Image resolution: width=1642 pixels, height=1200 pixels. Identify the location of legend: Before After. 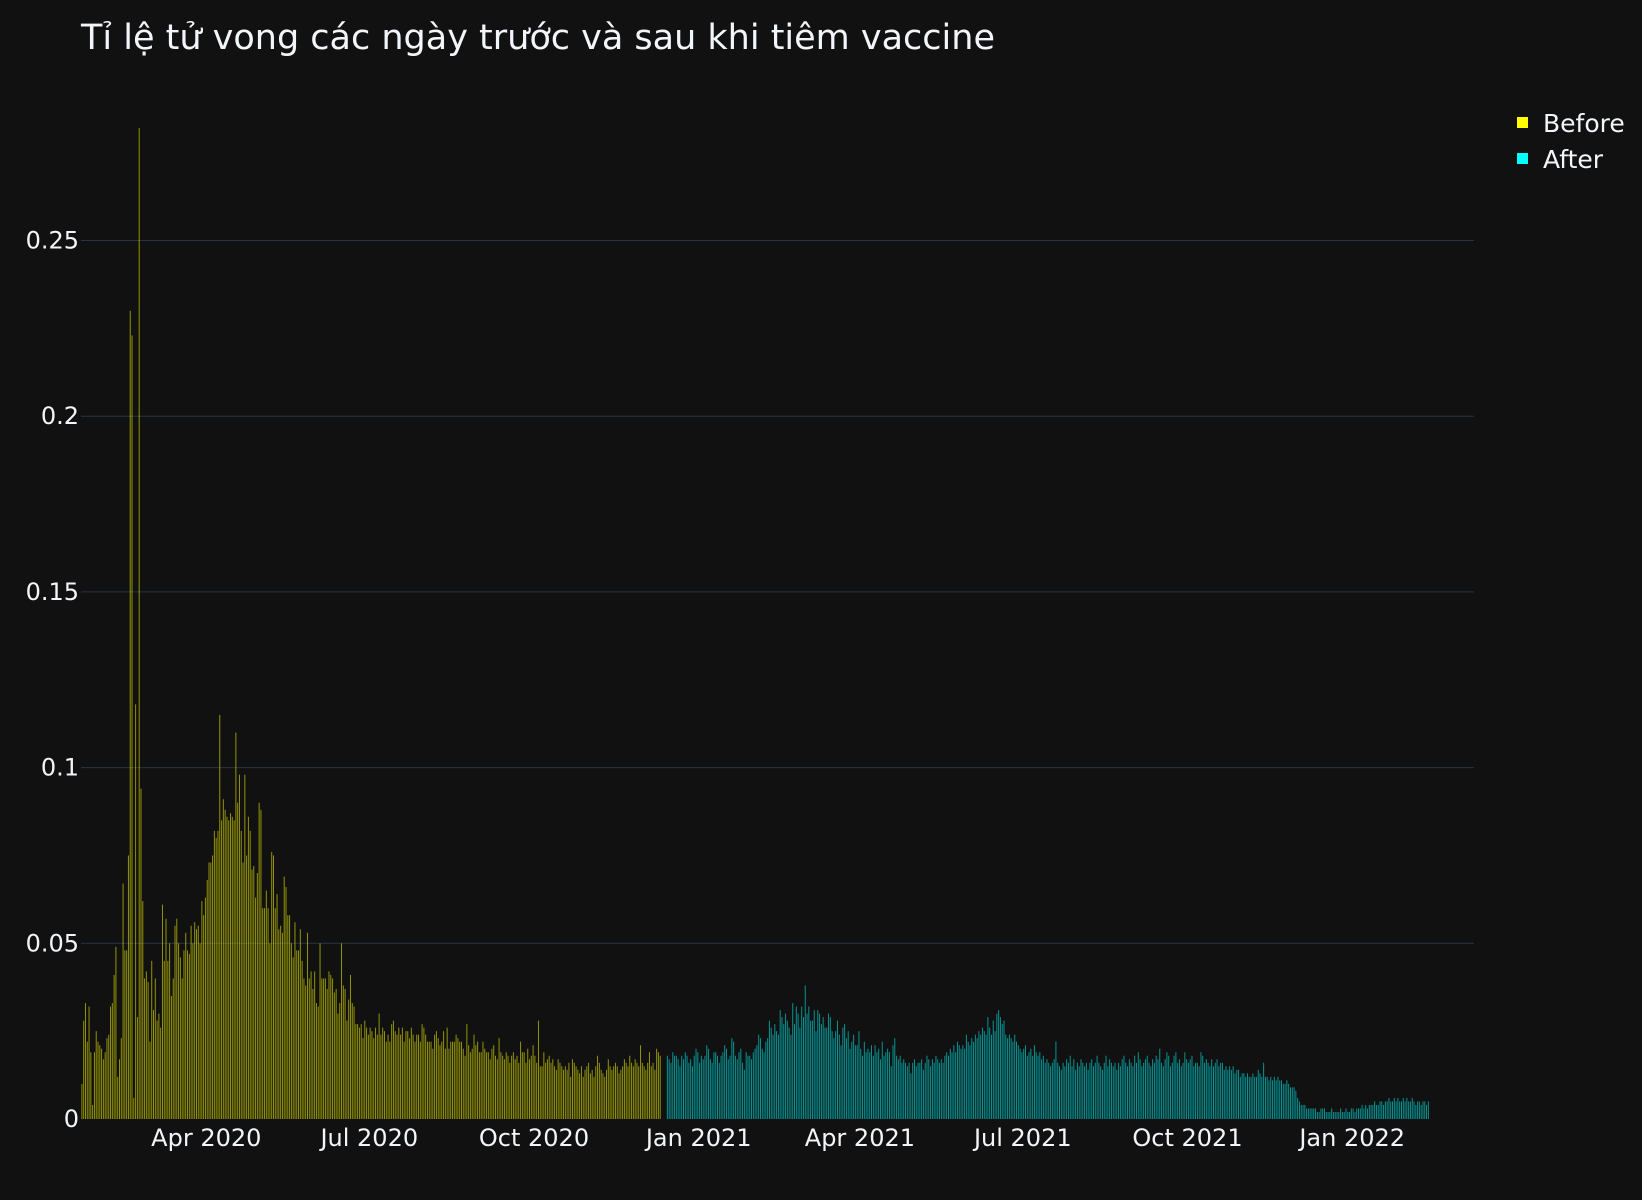
(1571, 141).